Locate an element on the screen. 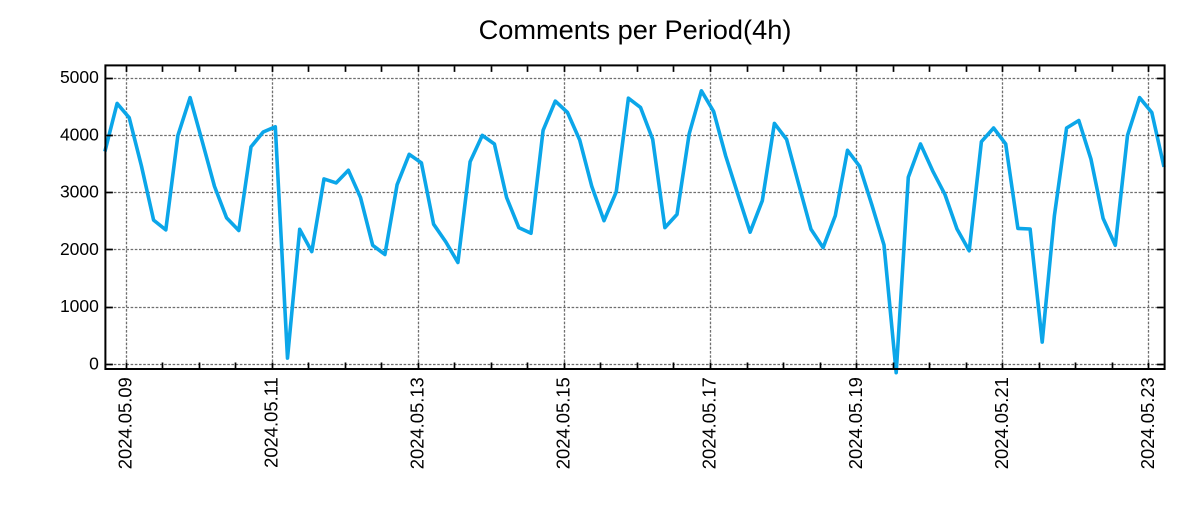 The width and height of the screenshot is (1200, 505). svg-text: 5000 is located at coordinates (79, 77).